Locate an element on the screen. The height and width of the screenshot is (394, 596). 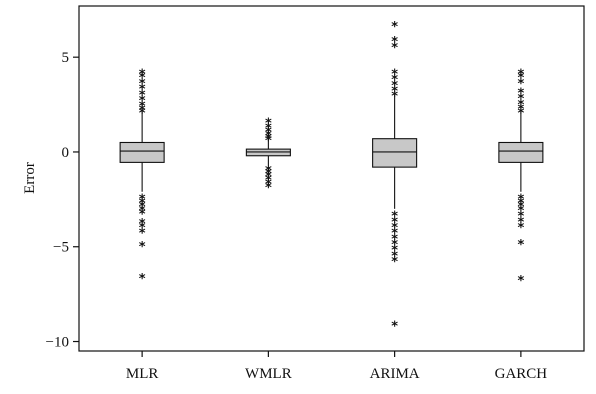
box-garch: ***************** is located at coordinates (521, 178).